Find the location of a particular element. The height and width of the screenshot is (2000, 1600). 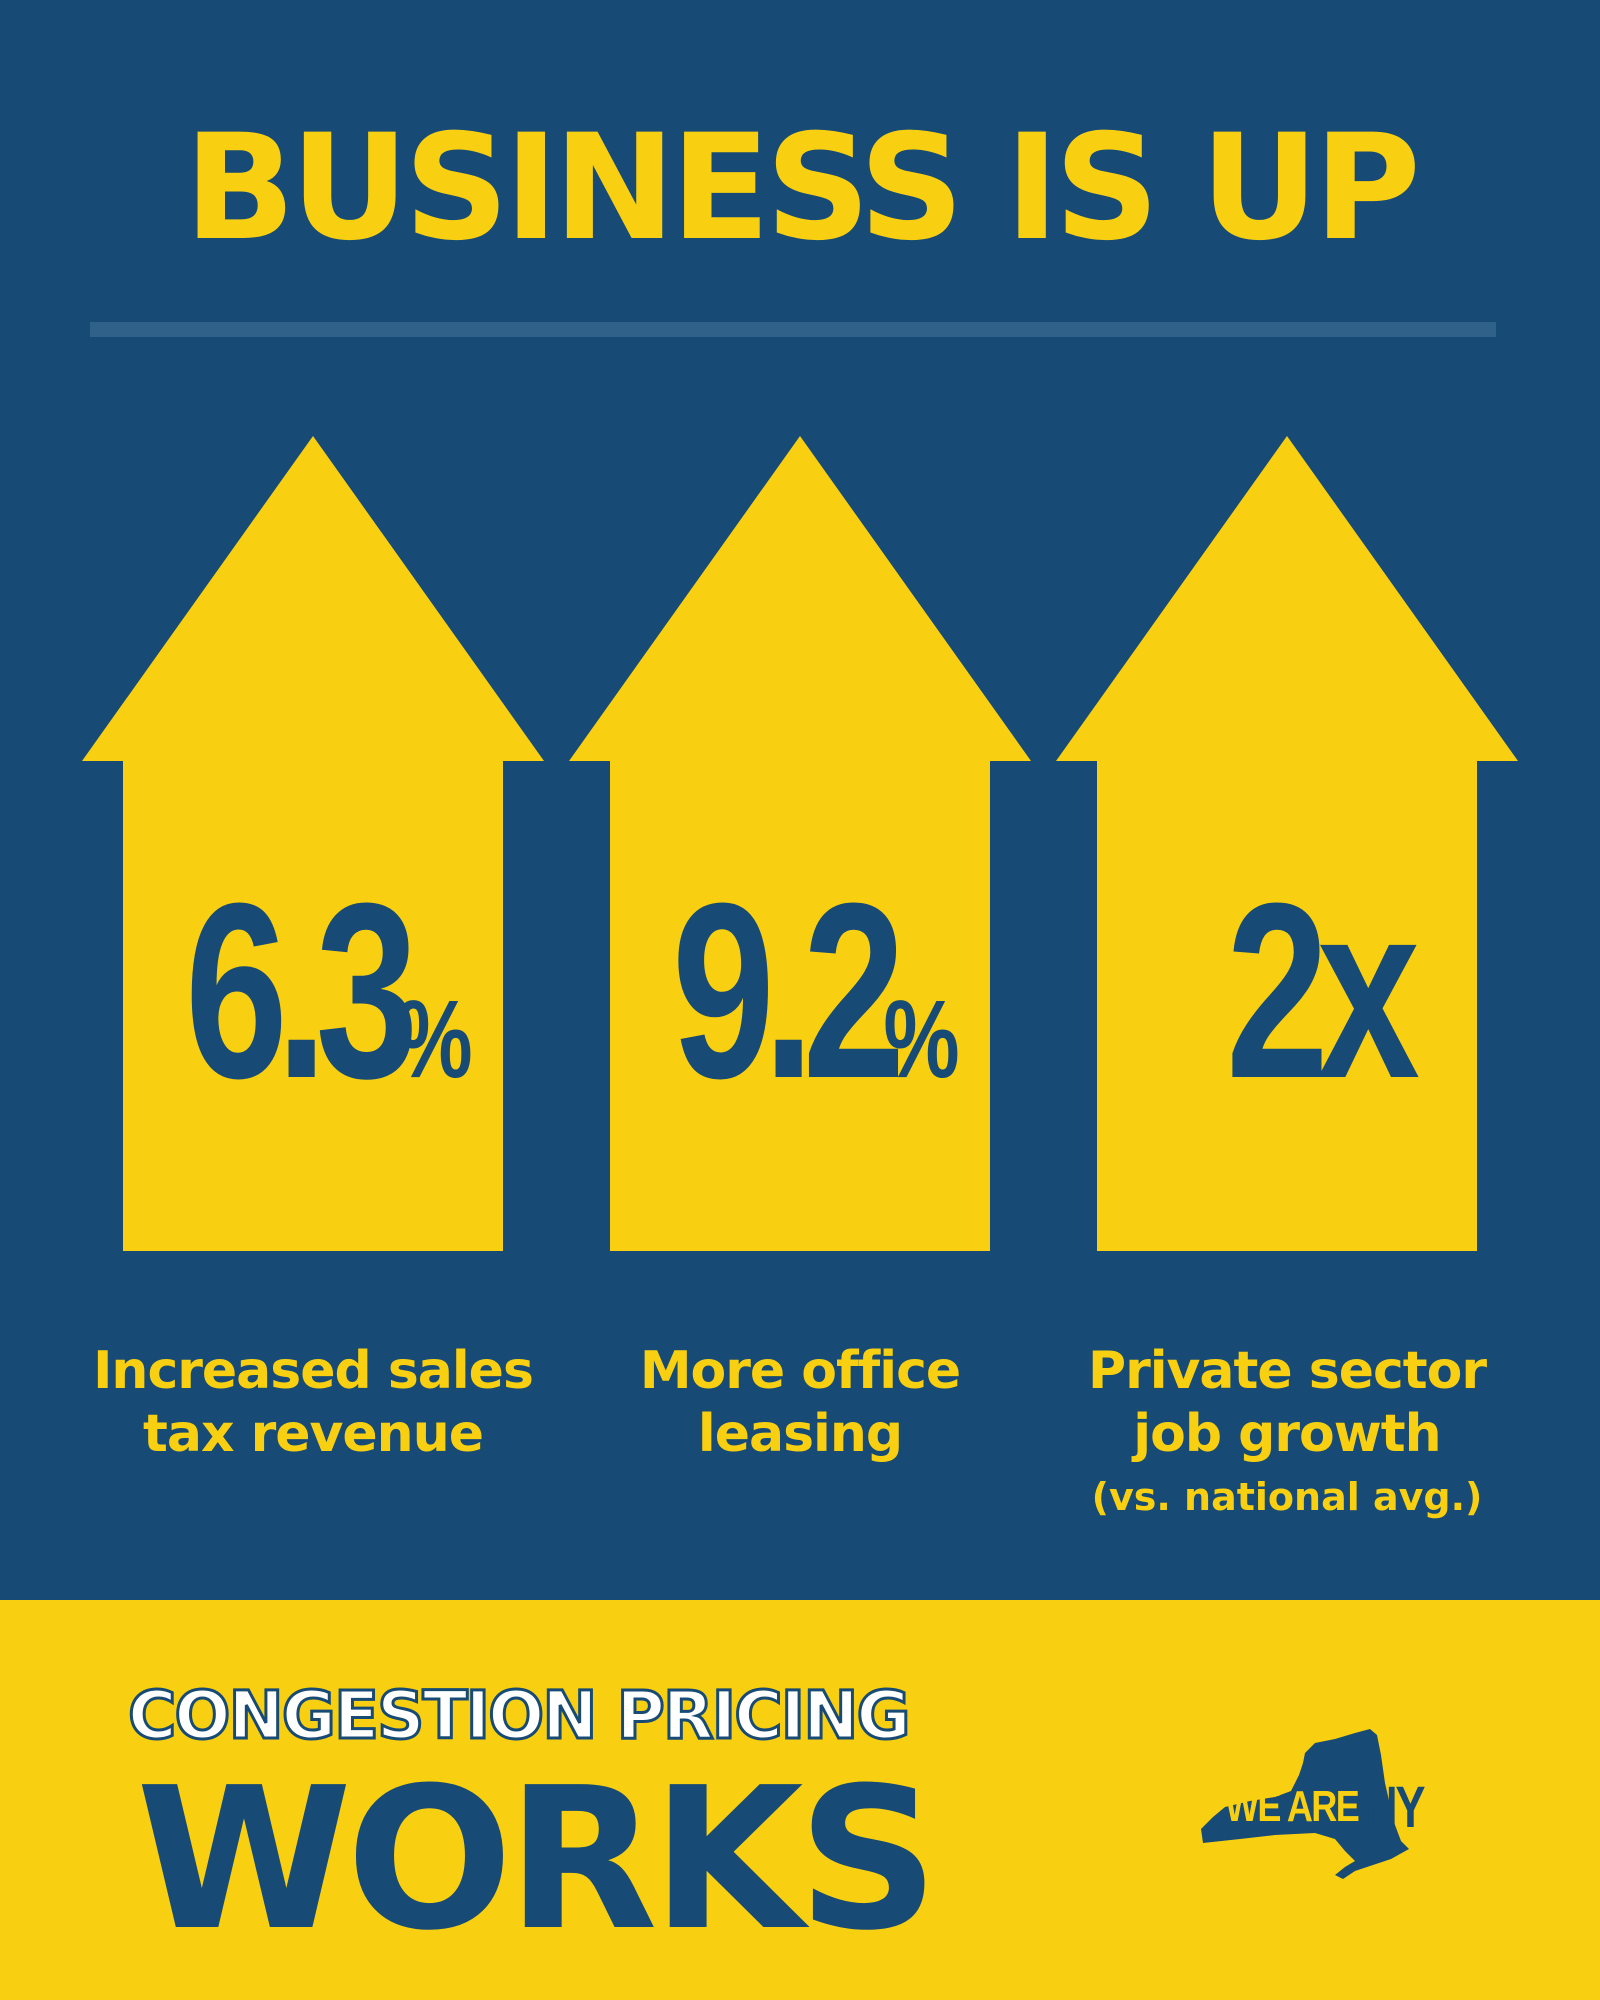

stat-arrow-office-leasing: 9.2% is located at coordinates (800, 843).